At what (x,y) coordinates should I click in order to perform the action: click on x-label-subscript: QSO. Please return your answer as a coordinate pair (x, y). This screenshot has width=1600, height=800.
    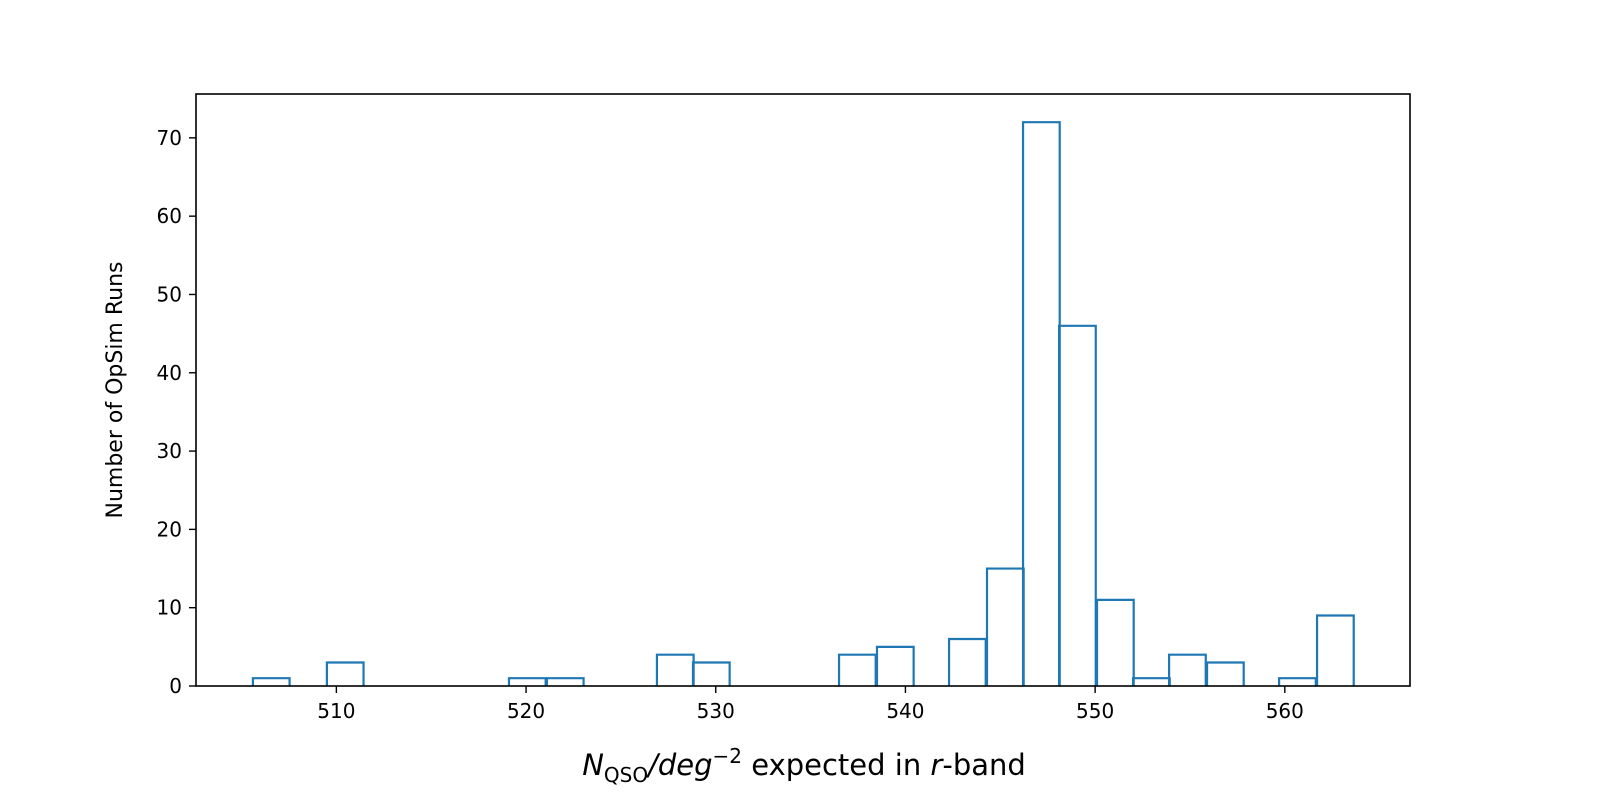
    Looking at the image, I should click on (626, 775).